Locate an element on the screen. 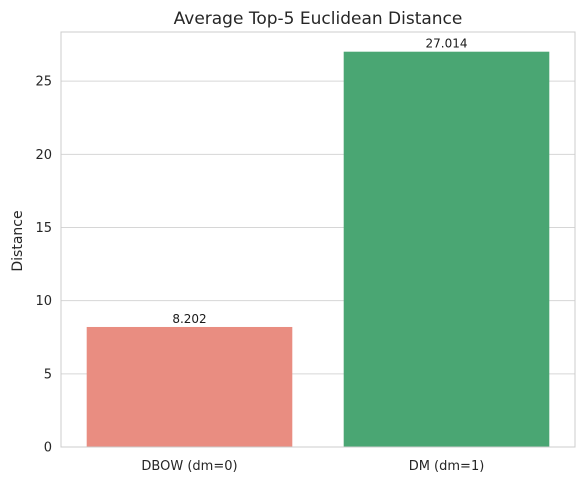 The width and height of the screenshot is (584, 484). chart-title: Average Top-5 Euclidean Distance is located at coordinates (318, 19).